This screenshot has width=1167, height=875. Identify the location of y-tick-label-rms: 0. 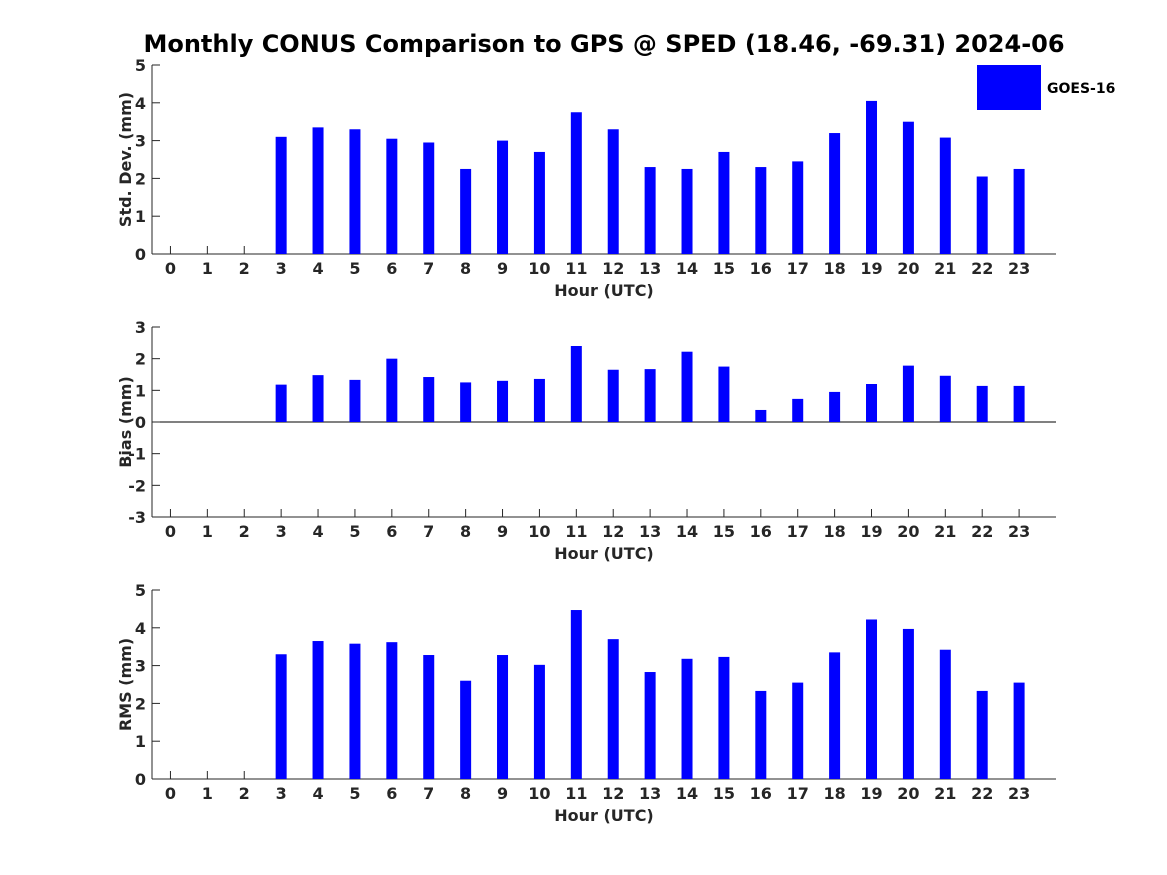
(140, 779).